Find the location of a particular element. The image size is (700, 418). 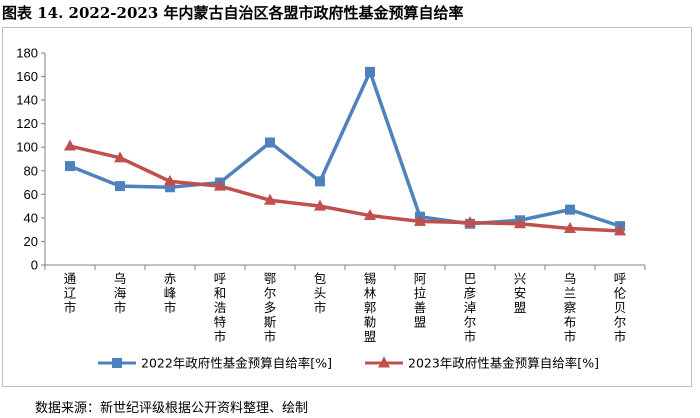

x-category-label: 赤峰市 is located at coordinates (170, 293).